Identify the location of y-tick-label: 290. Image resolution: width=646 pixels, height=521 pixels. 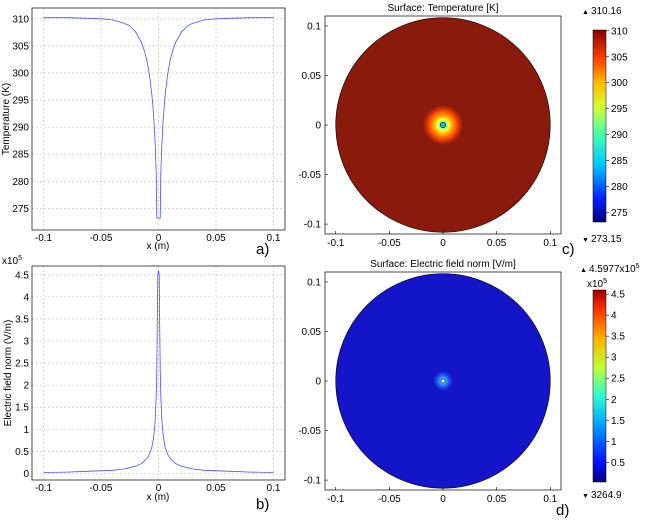
(20, 128).